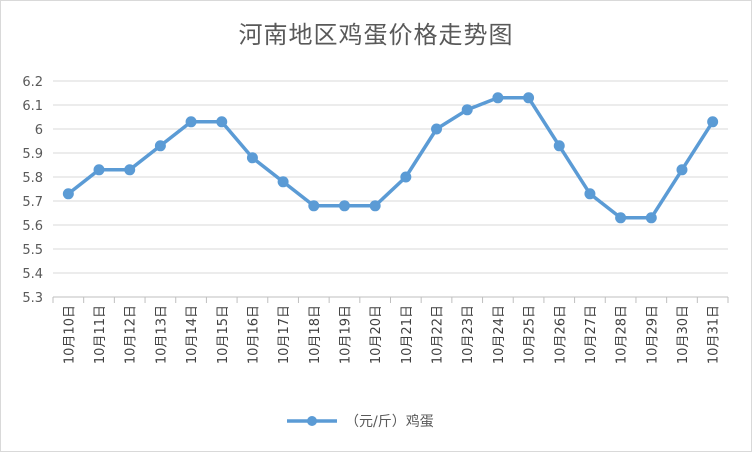 This screenshot has width=752, height=452. Describe the element at coordinates (131, 334) in the screenshot. I see `x-tick-label: 10月12日` at that location.